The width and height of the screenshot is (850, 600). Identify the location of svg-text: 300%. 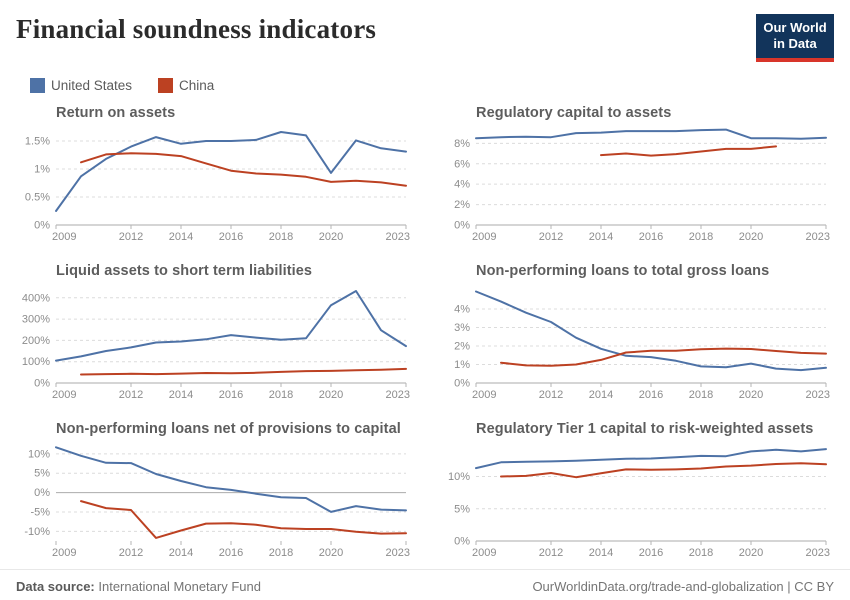
(36, 320).